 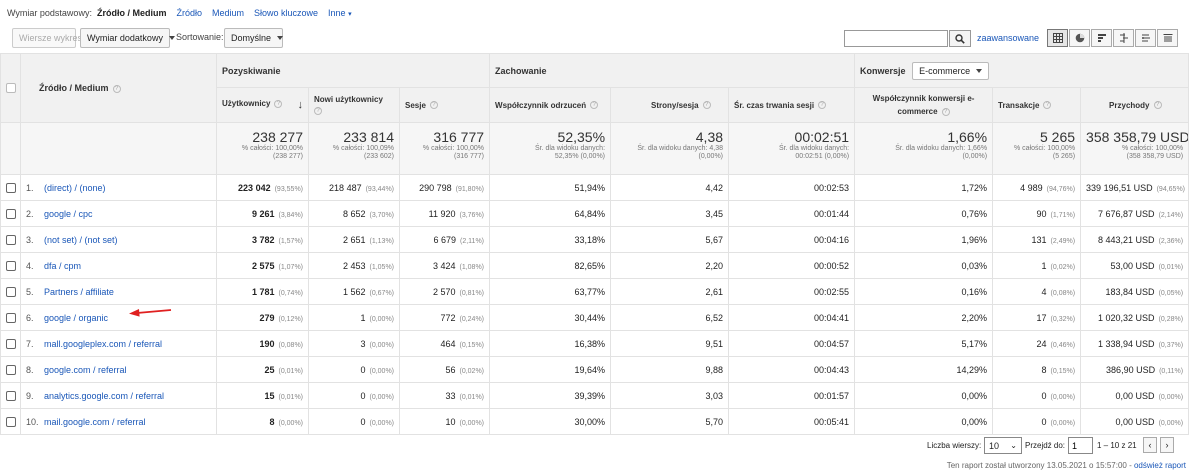 I want to click on col-transactions: Transakcje?, so click(x=1037, y=105).